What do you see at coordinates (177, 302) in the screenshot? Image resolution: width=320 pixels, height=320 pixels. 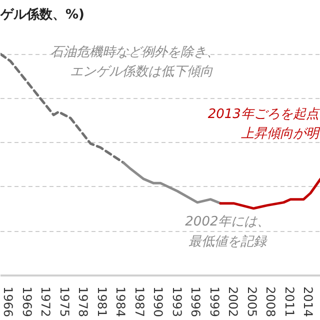 I see `x-tick-label: 1993` at bounding box center [177, 302].